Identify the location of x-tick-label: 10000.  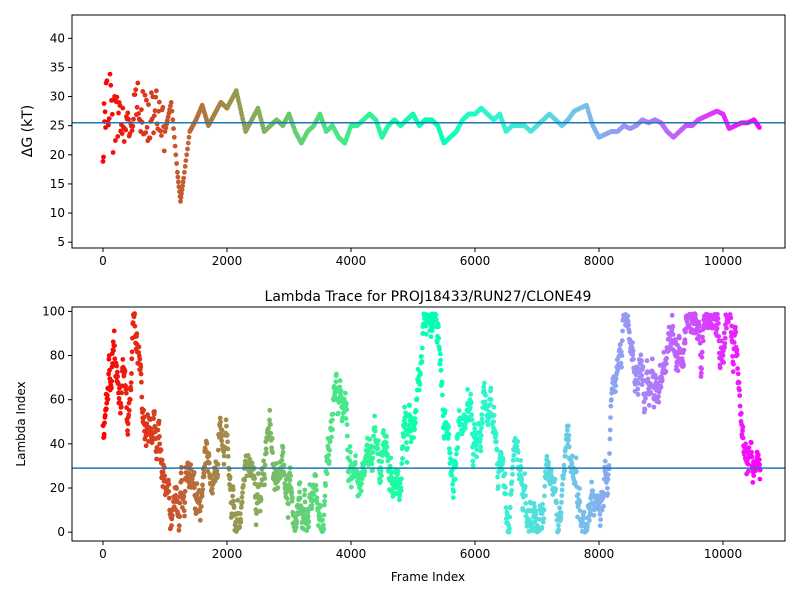
(723, 261).